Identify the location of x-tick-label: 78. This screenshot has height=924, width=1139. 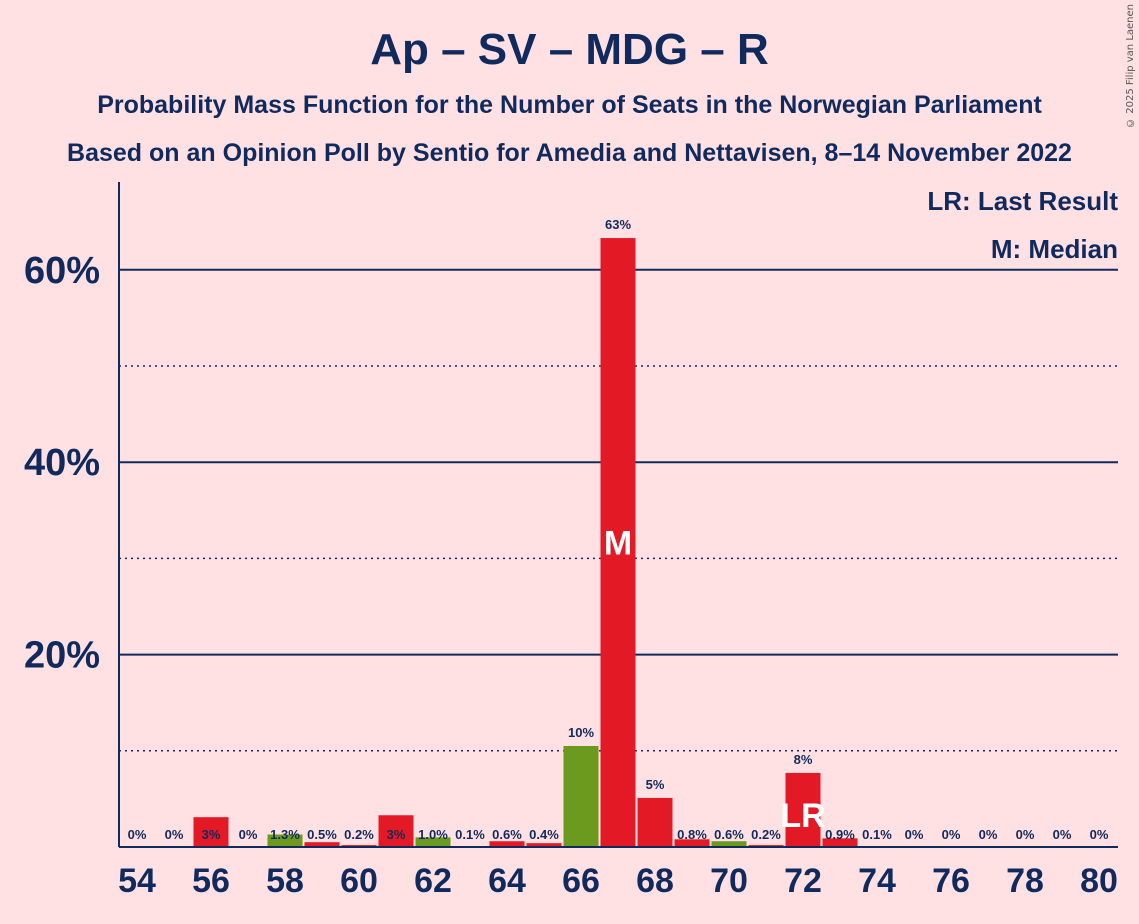
(1025, 881).